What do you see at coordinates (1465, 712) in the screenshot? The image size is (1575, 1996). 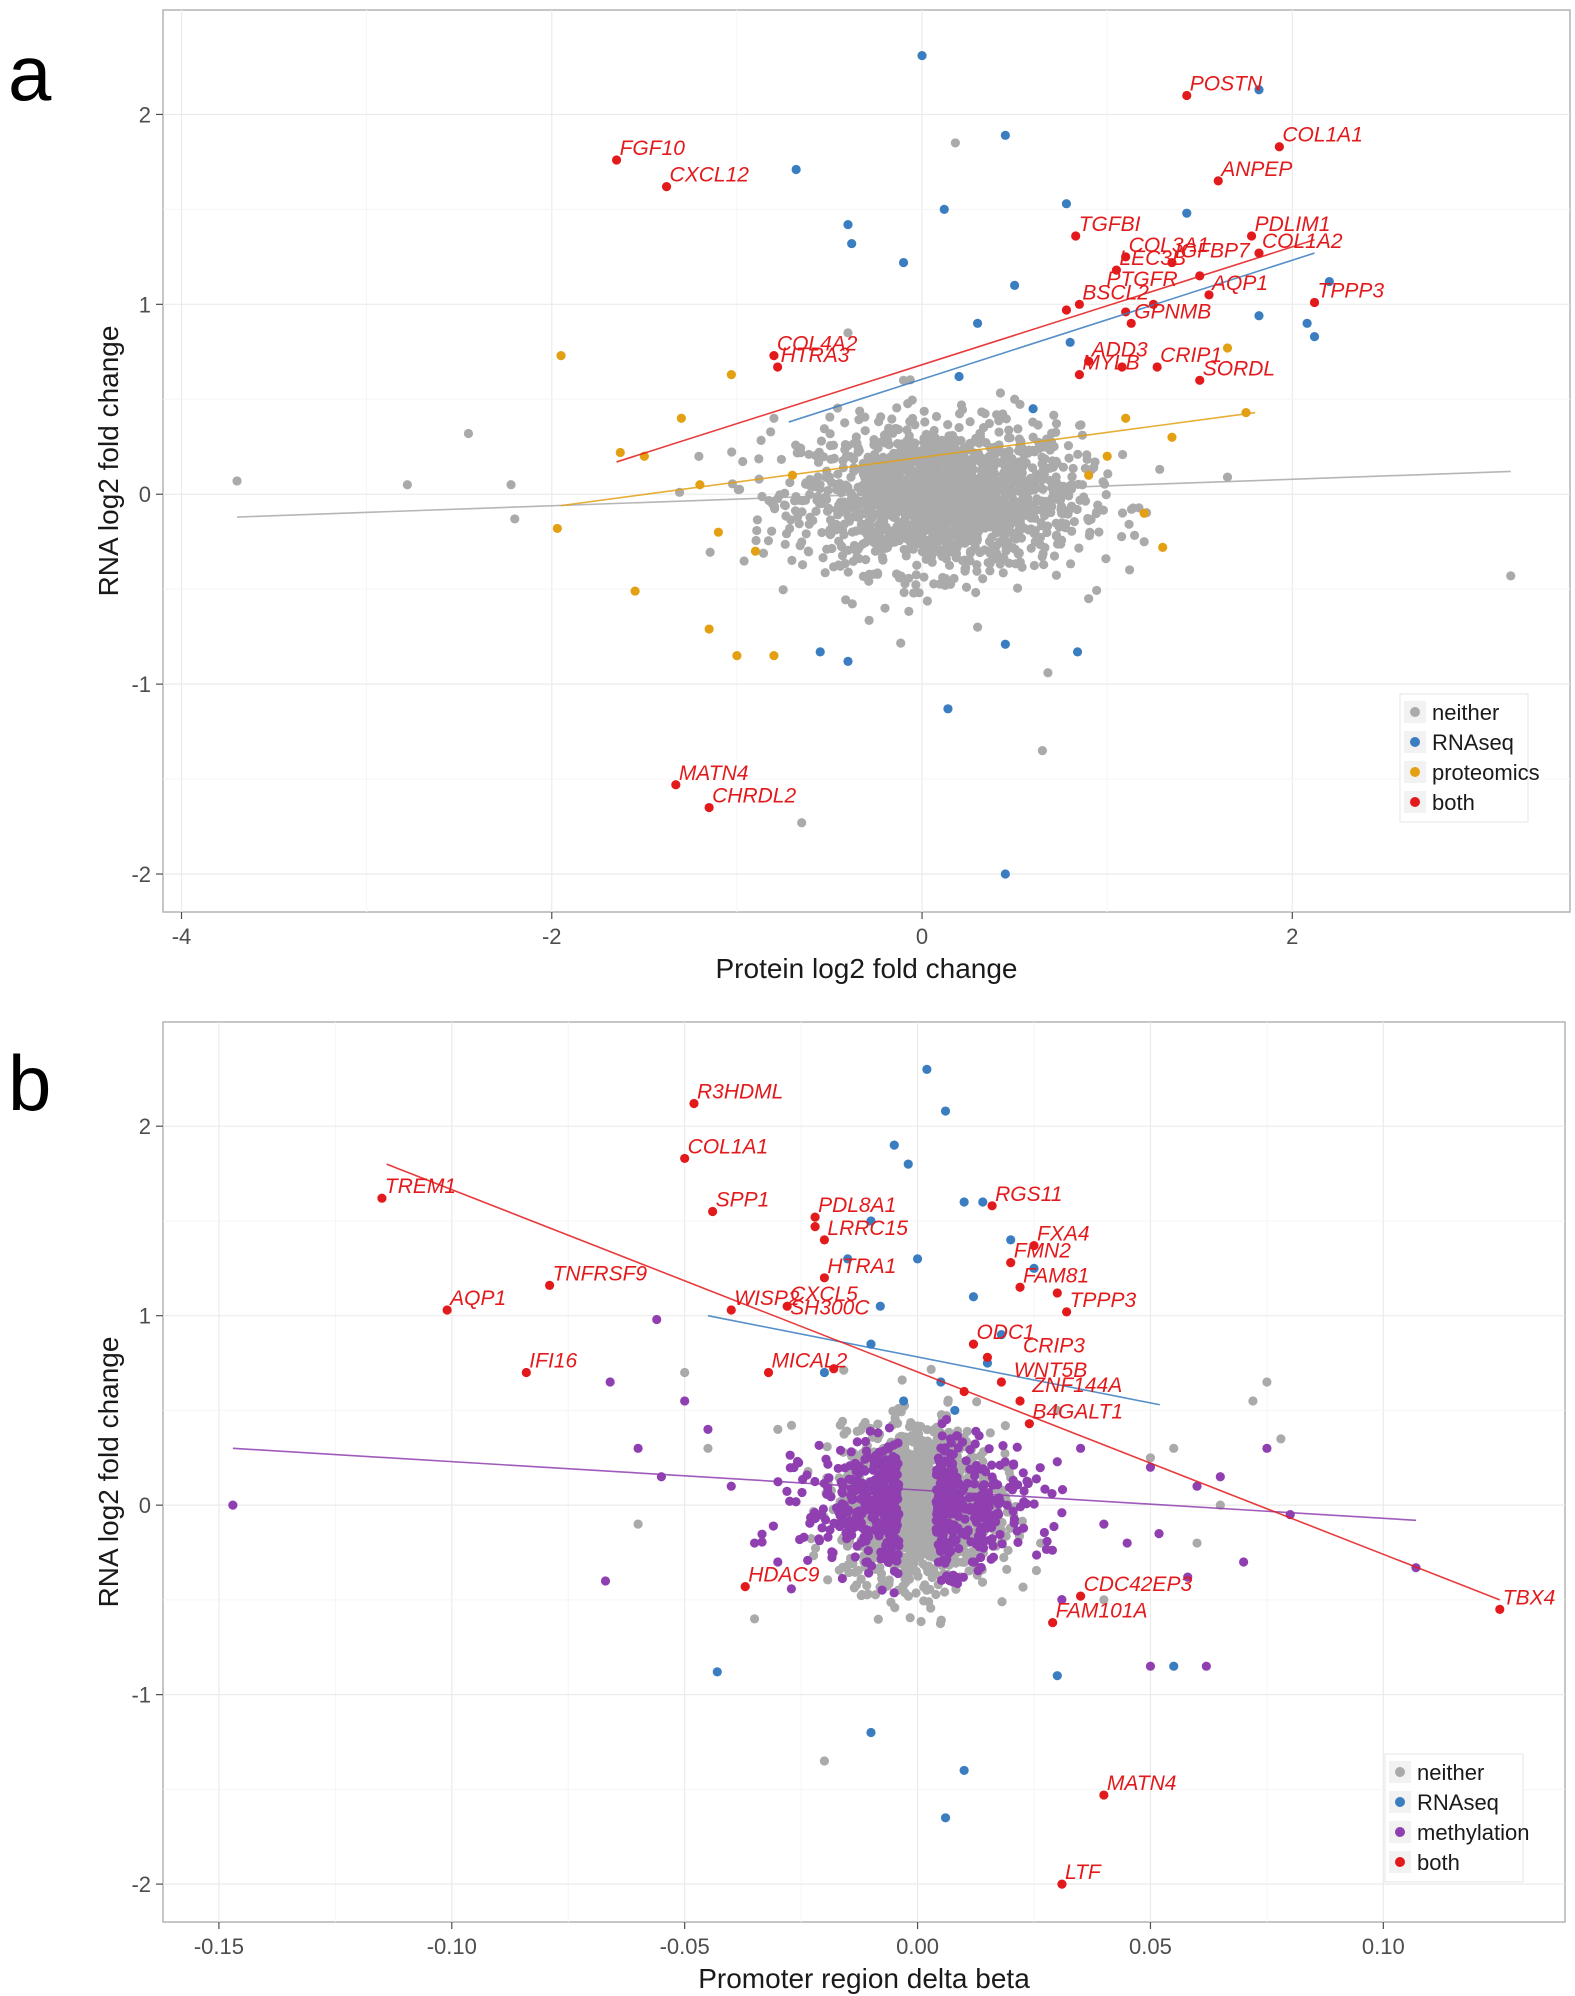 I see `legend-label: neither` at bounding box center [1465, 712].